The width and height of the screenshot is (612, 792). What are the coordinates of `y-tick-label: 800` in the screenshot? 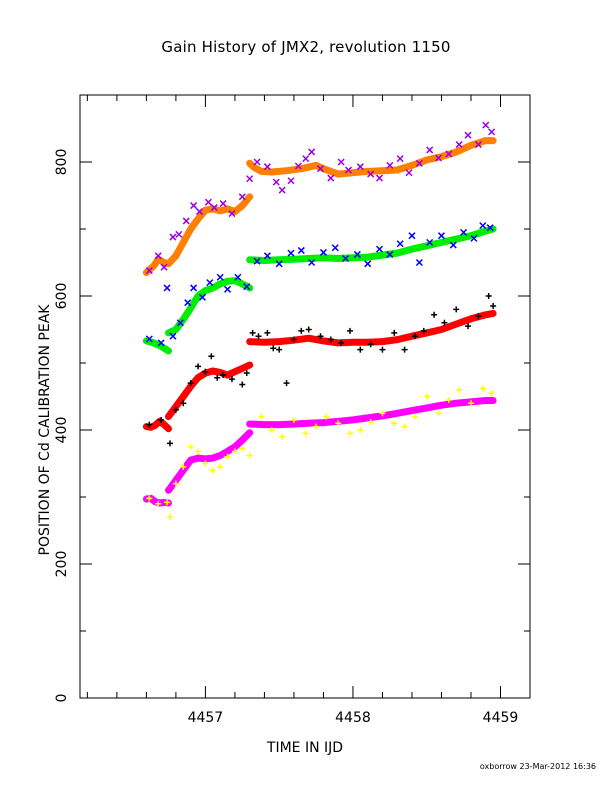 It's located at (62, 162).